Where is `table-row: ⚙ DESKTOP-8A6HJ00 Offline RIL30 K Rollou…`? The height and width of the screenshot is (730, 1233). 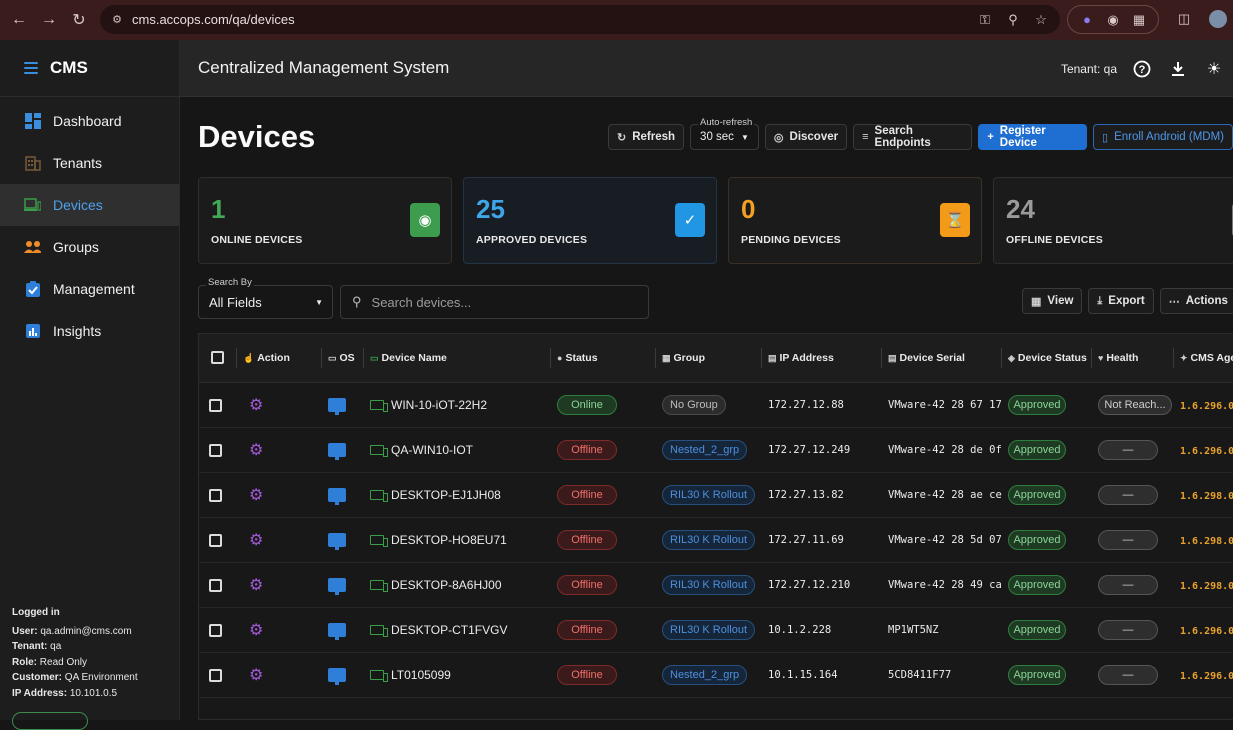 table-row: ⚙ DESKTOP-8A6HJ00 Offline RIL30 K Rollou… is located at coordinates (716, 585).